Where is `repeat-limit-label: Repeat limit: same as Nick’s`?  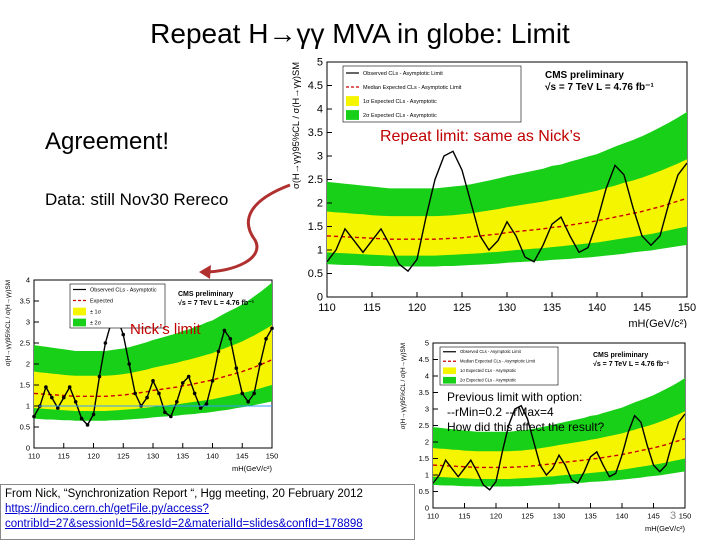 repeat-limit-label: Repeat limit: same as Nick’s is located at coordinates (480, 136).